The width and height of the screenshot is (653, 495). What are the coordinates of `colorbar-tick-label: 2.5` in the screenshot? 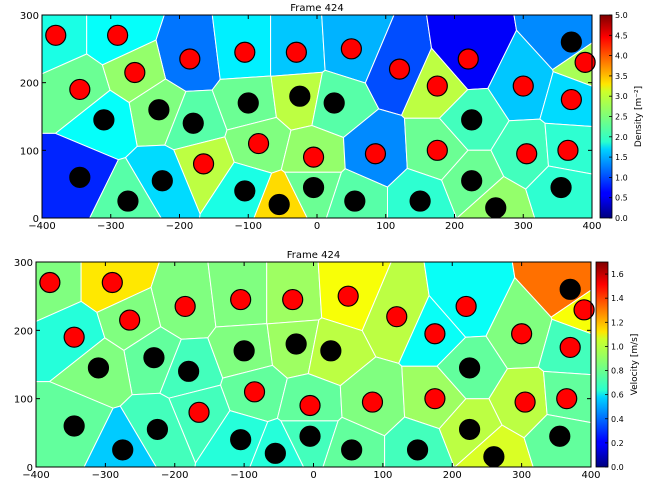 It's located at (621, 117).